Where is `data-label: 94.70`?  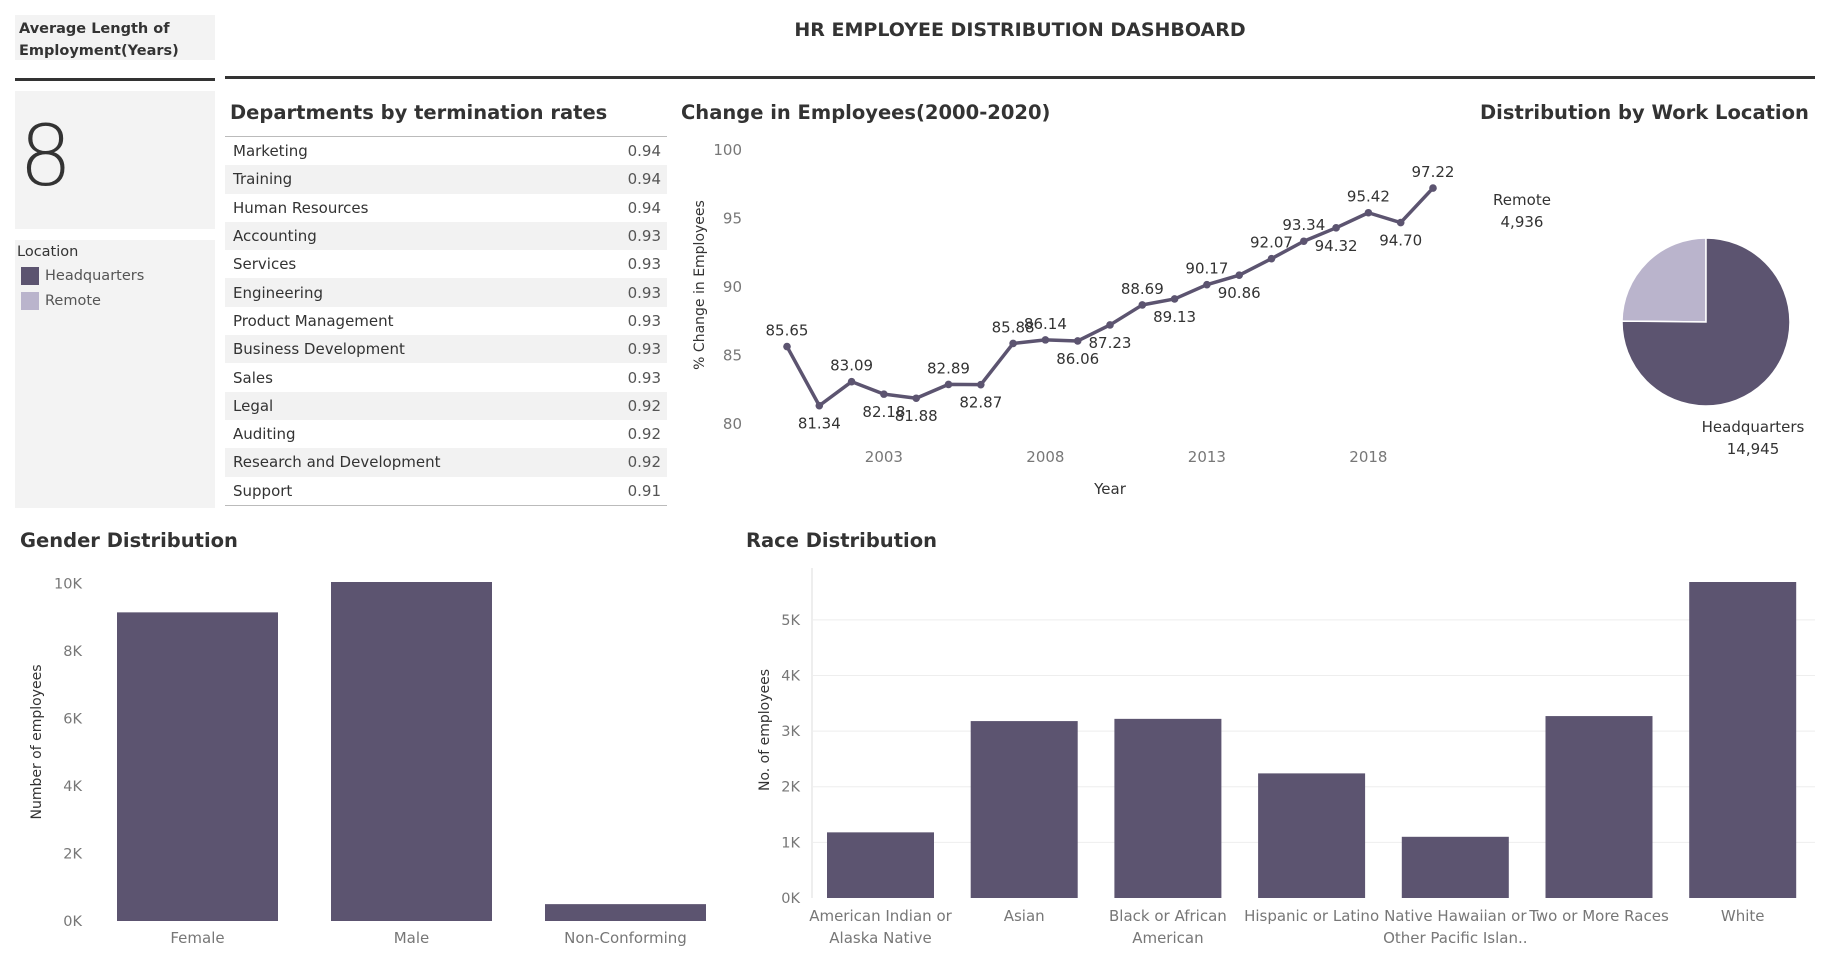
data-label: 94.70 is located at coordinates (1400, 241).